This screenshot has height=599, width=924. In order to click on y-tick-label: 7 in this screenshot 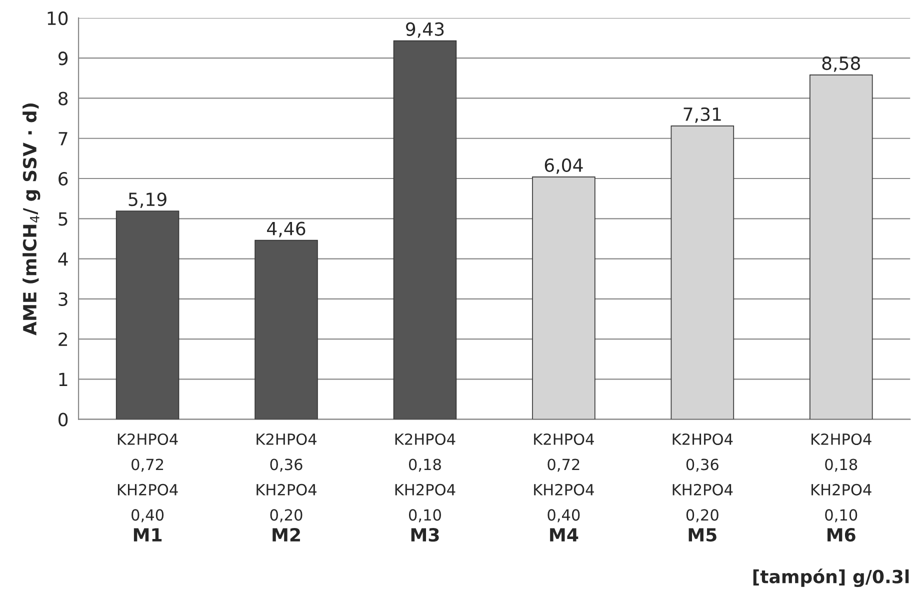, I will do `click(63, 139)`.